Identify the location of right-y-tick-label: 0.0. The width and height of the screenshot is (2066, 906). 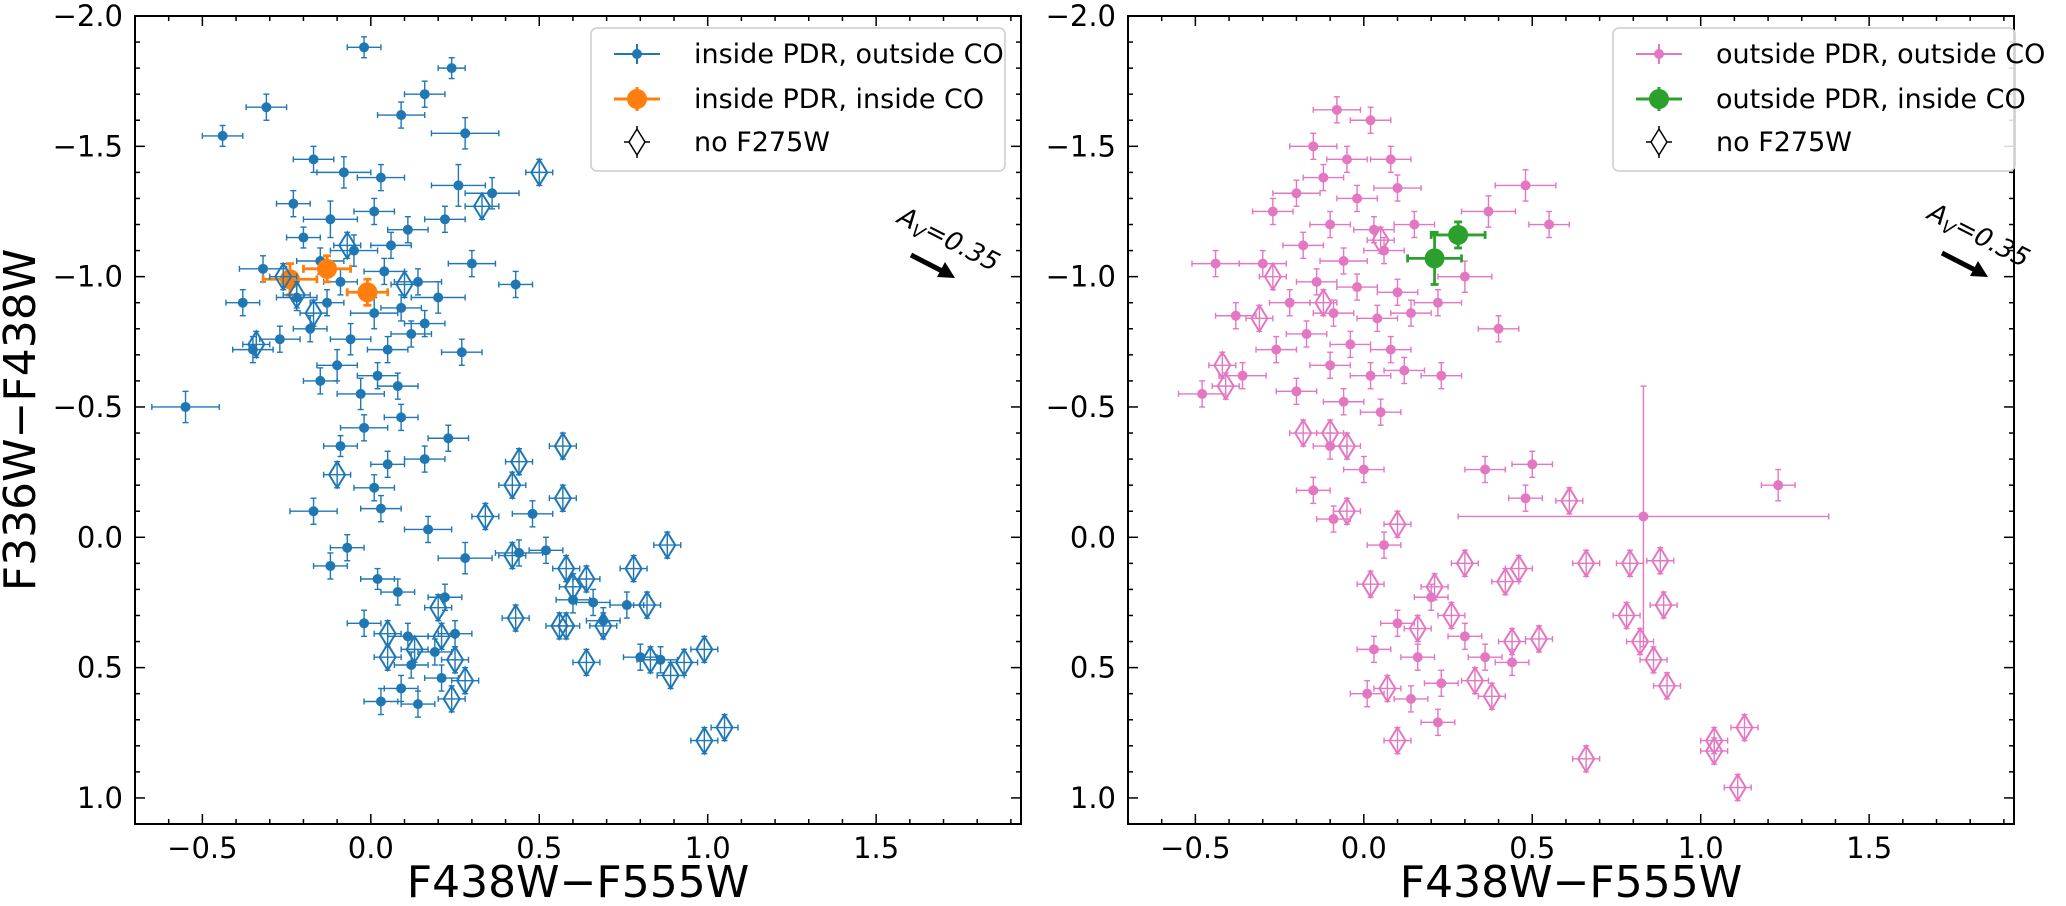
(1093, 537).